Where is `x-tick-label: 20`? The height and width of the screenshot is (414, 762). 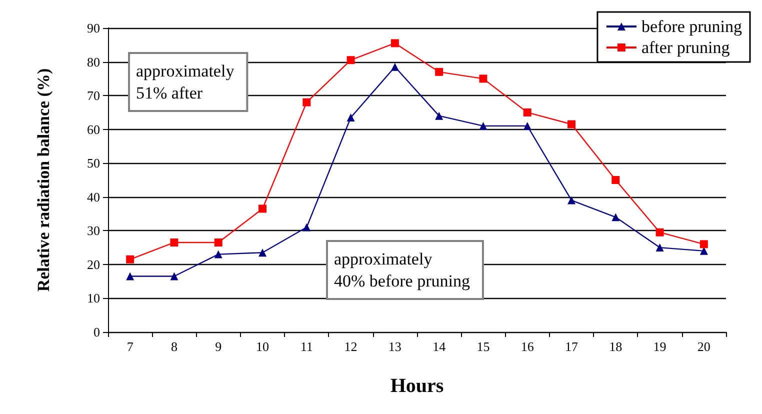 x-tick-label: 20 is located at coordinates (703, 346).